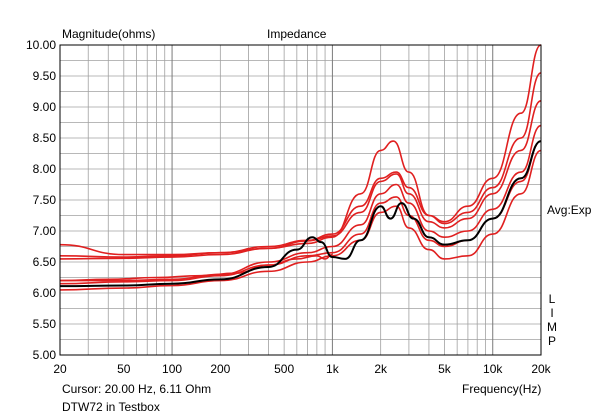 The image size is (600, 419). Describe the element at coordinates (60, 369) in the screenshot. I see `x-tick-label: 20` at that location.